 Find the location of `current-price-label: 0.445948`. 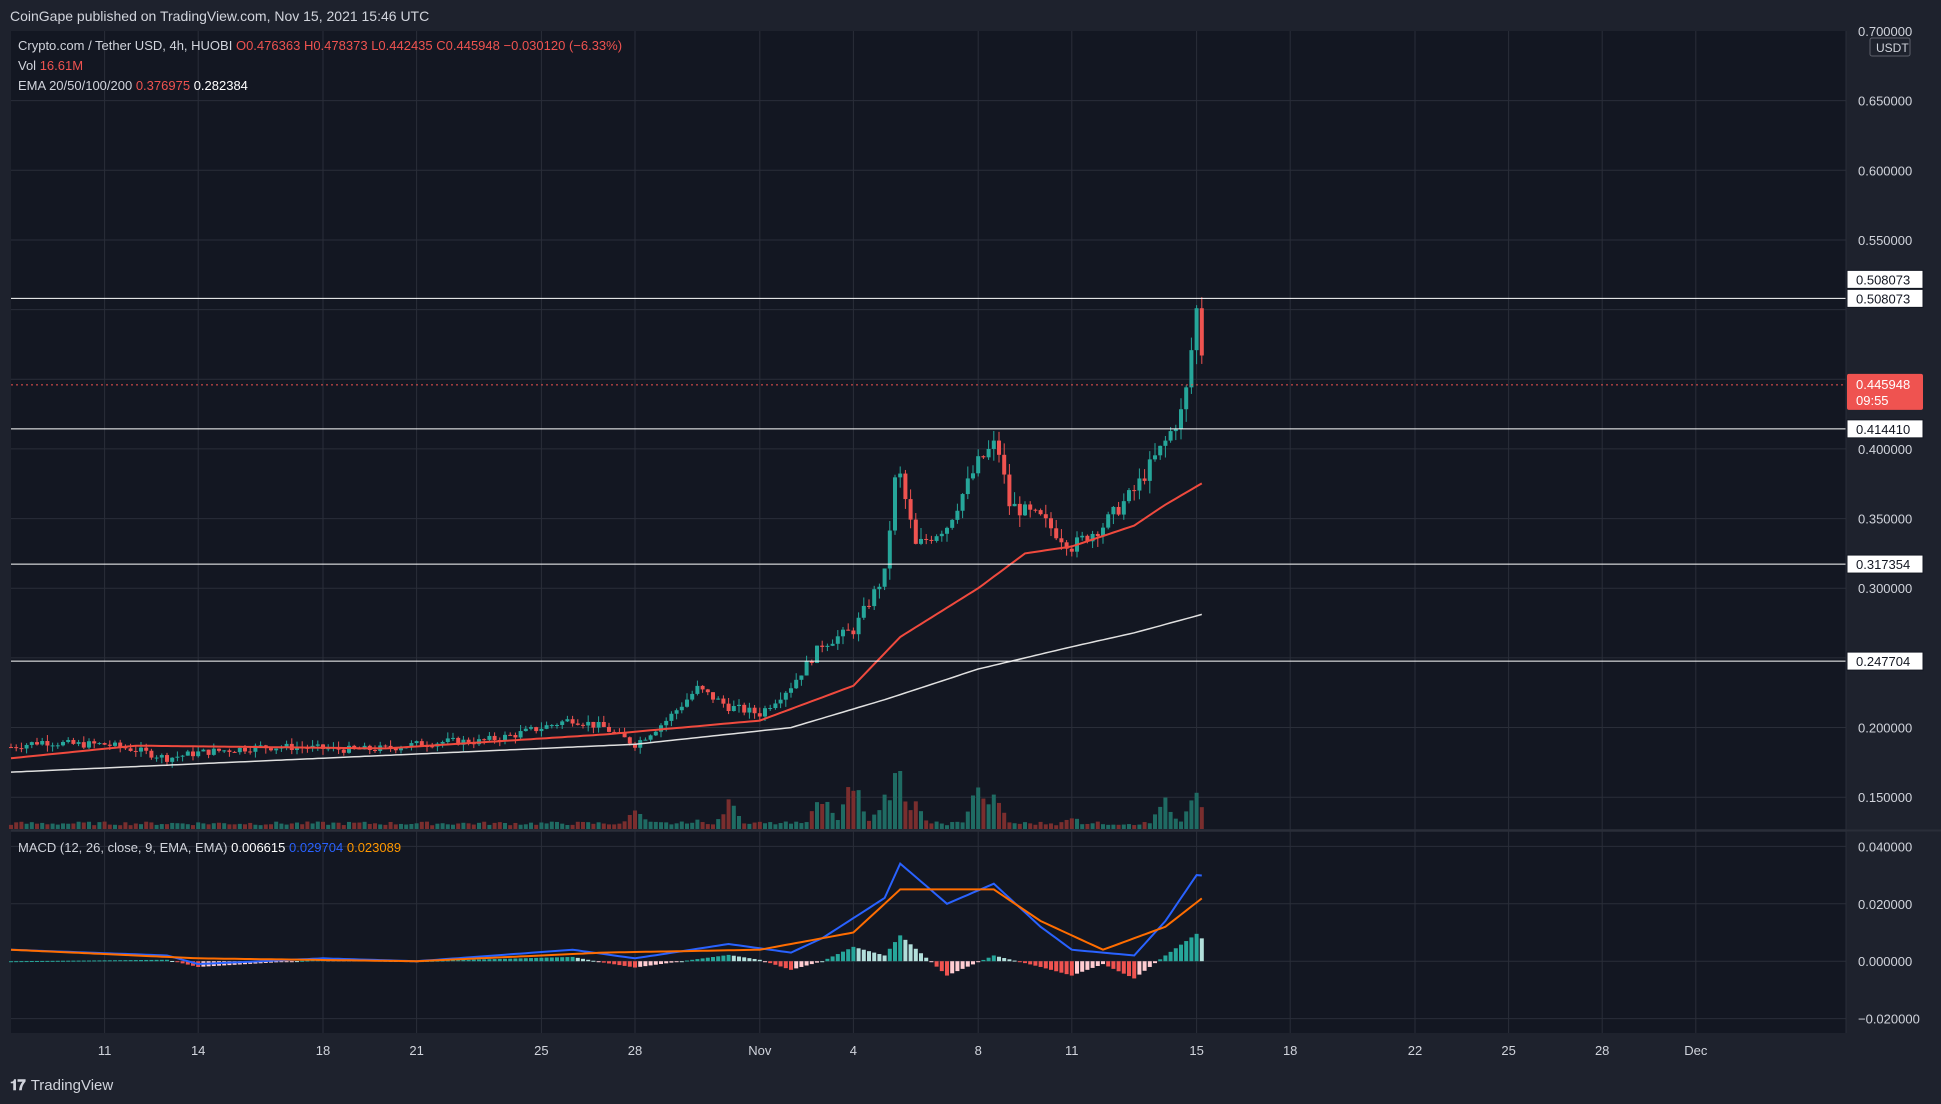

current-price-label: 0.445948 is located at coordinates (1883, 384).